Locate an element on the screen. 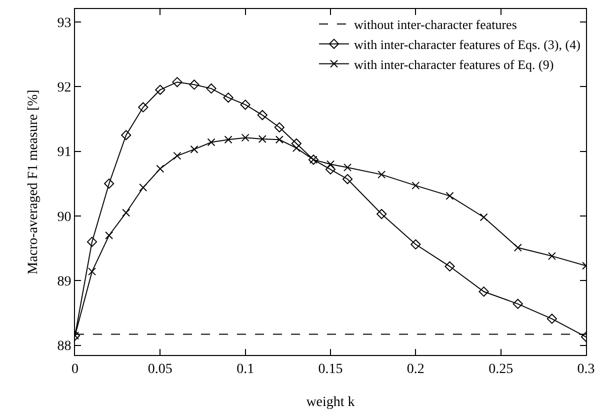 The image size is (603, 410). y-tick-label: 91 is located at coordinates (64, 152).